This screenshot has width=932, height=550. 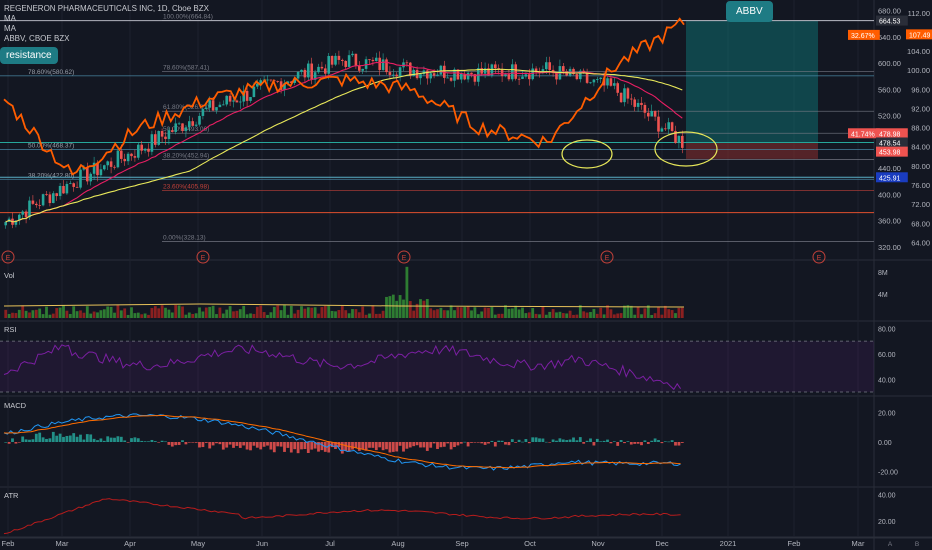 What do you see at coordinates (920, 185) in the screenshot?
I see `right-axis-tick: 76.00` at bounding box center [920, 185].